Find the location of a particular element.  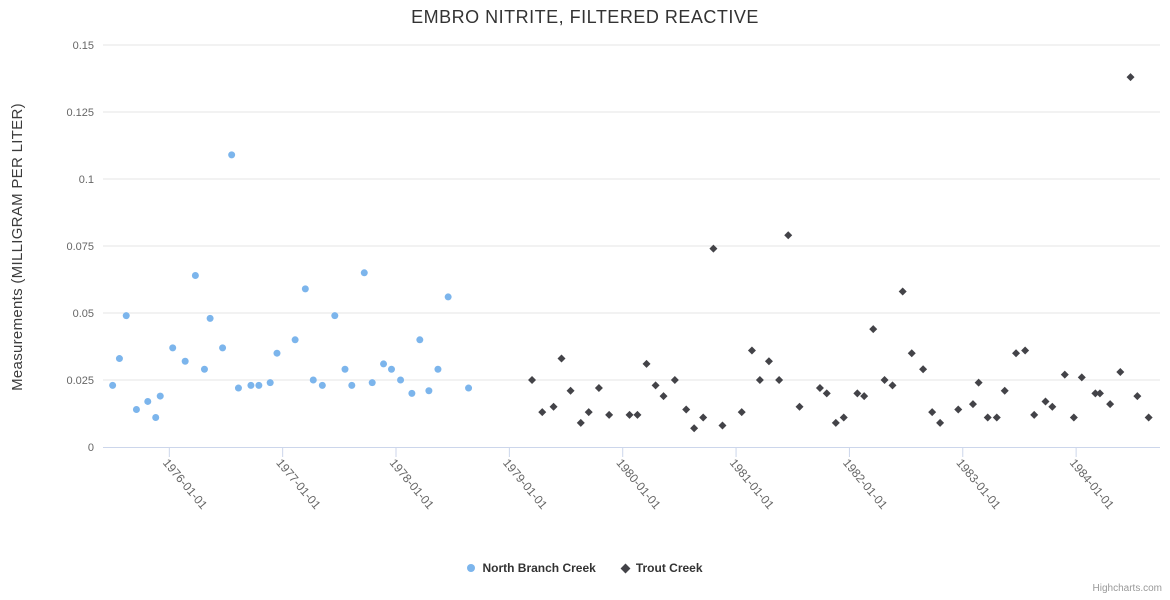

legend-item-trout-creek: Trout Creek is located at coordinates (661, 568).